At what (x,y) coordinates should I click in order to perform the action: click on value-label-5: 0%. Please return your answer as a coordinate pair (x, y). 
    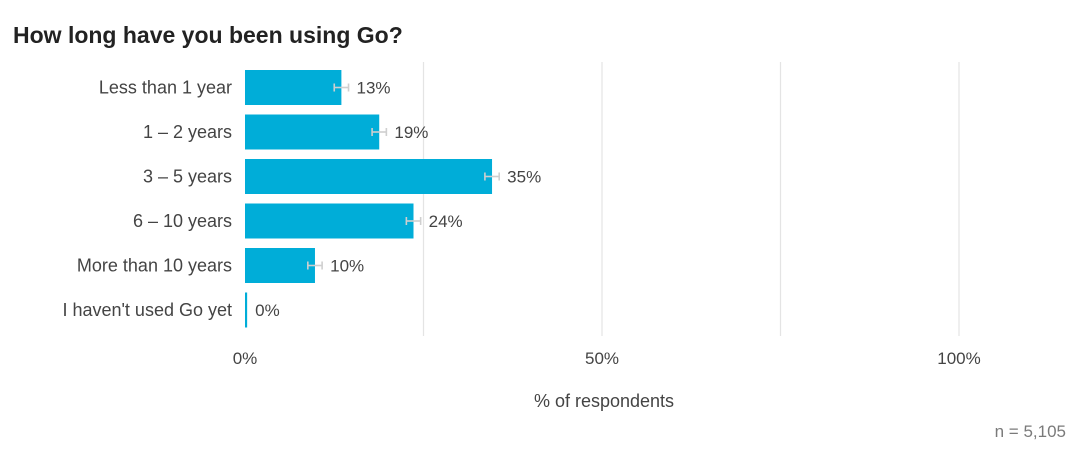
    Looking at the image, I should click on (267, 310).